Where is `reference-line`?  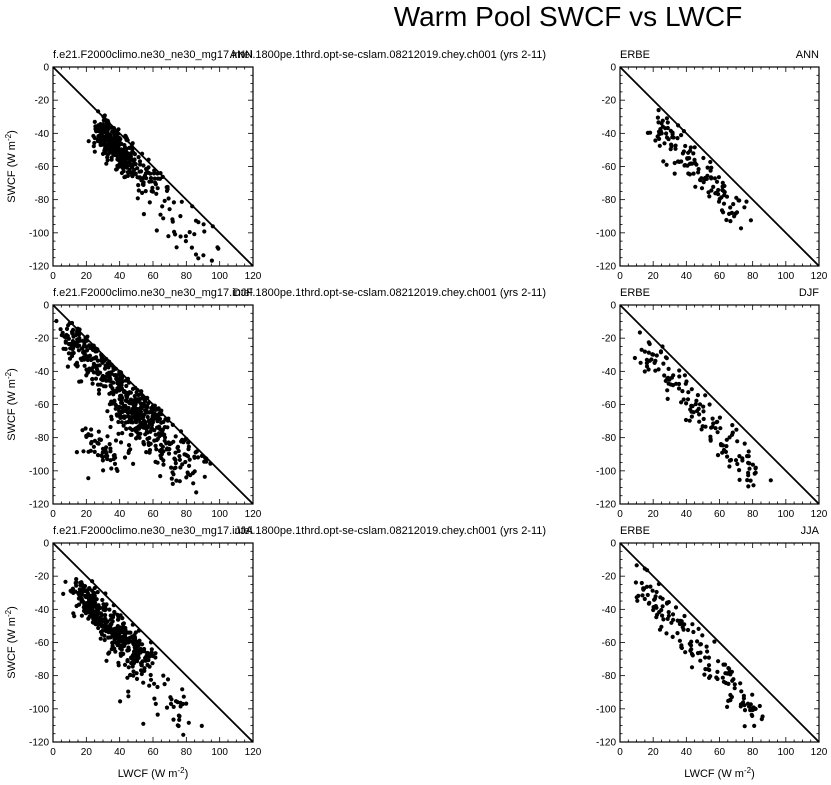
reference-line is located at coordinates (719, 404).